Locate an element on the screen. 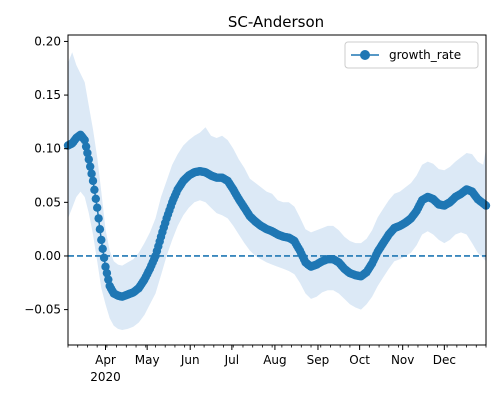 The image size is (500, 400). y-tick-label: 0.15 is located at coordinates (47, 95).